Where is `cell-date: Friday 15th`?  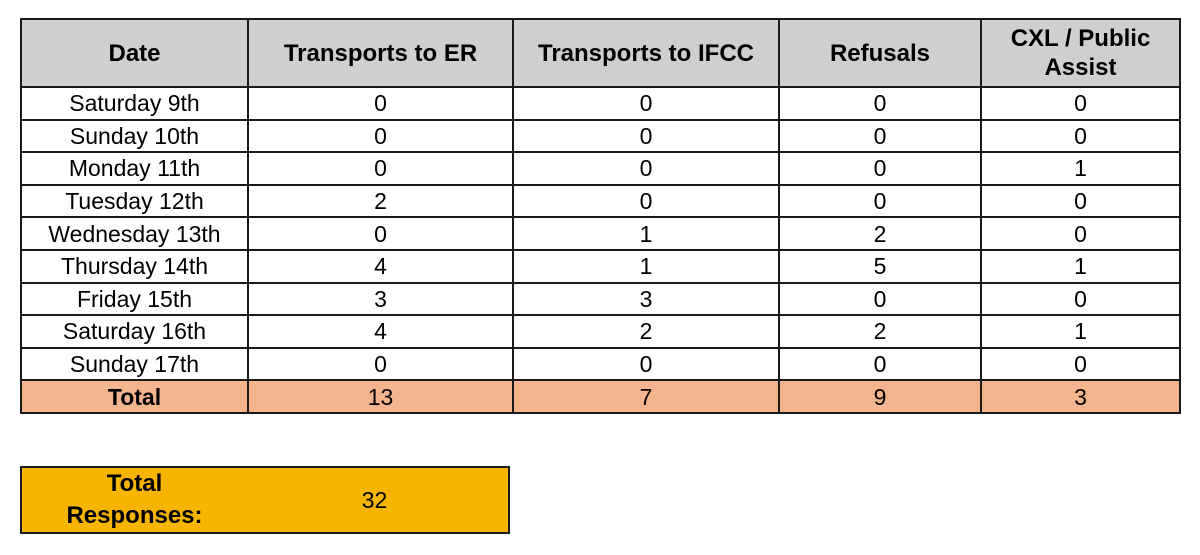
cell-date: Friday 15th is located at coordinates (134, 299).